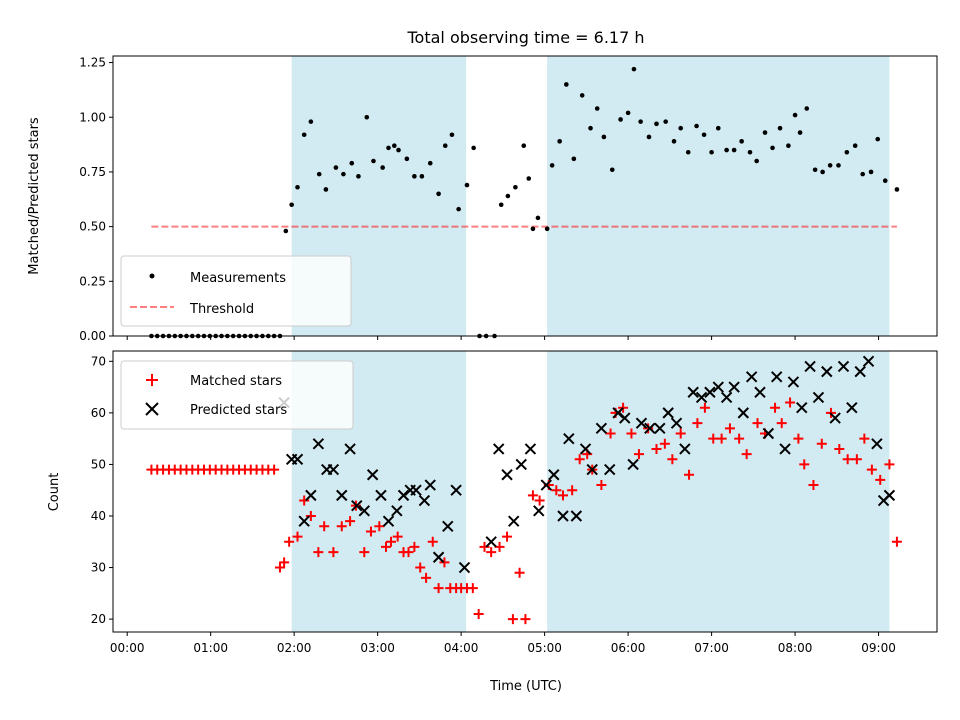  I want to click on y-tick-label: 70, so click(98, 361).